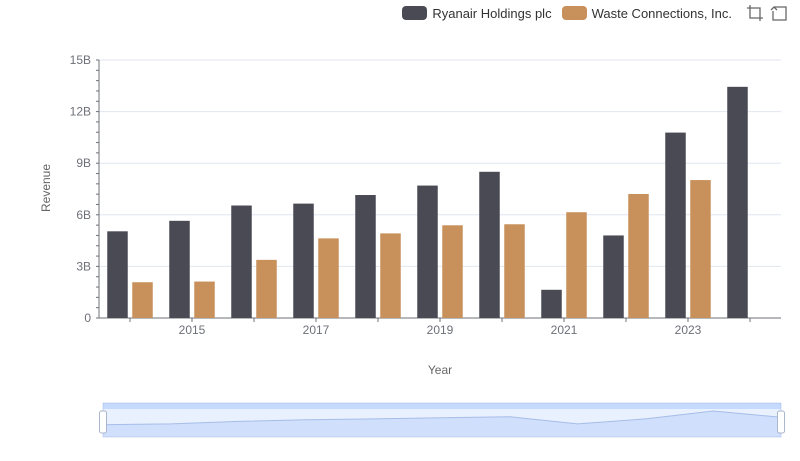 This screenshot has width=800, height=461. What do you see at coordinates (661, 13) in the screenshot?
I see `legend-label-waste-connections: Waste Connections, Inc.` at bounding box center [661, 13].